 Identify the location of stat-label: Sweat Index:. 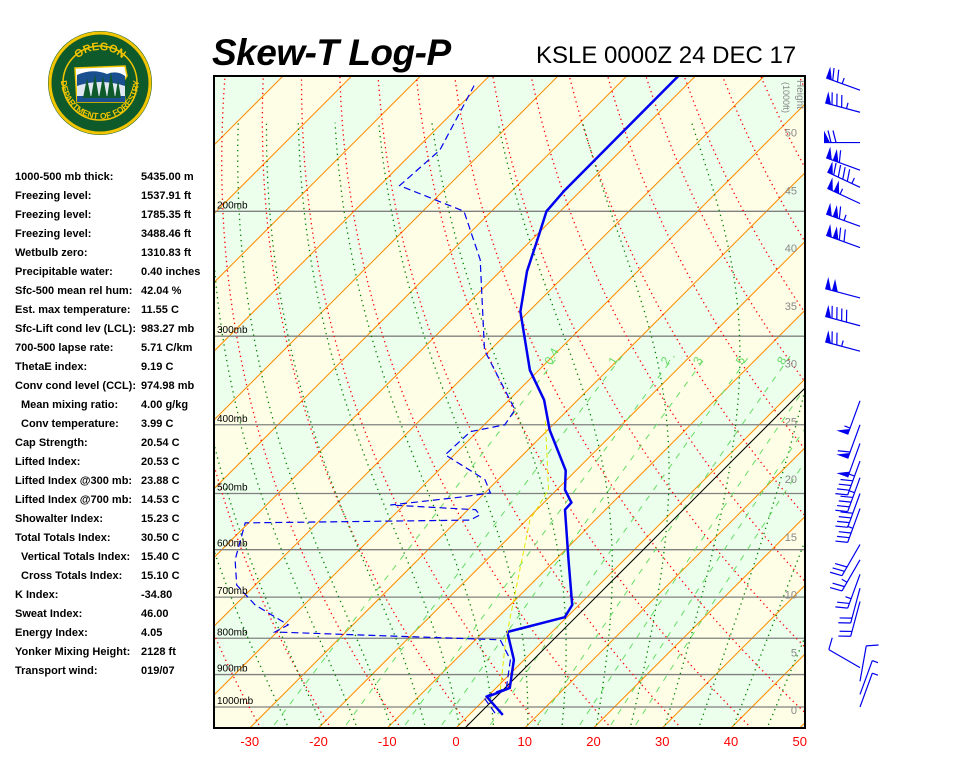
(49, 614).